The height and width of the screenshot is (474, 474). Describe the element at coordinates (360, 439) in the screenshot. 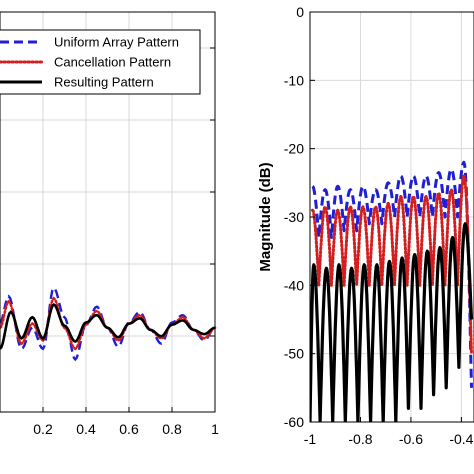

I see `right-xtick-label: -0.8` at that location.